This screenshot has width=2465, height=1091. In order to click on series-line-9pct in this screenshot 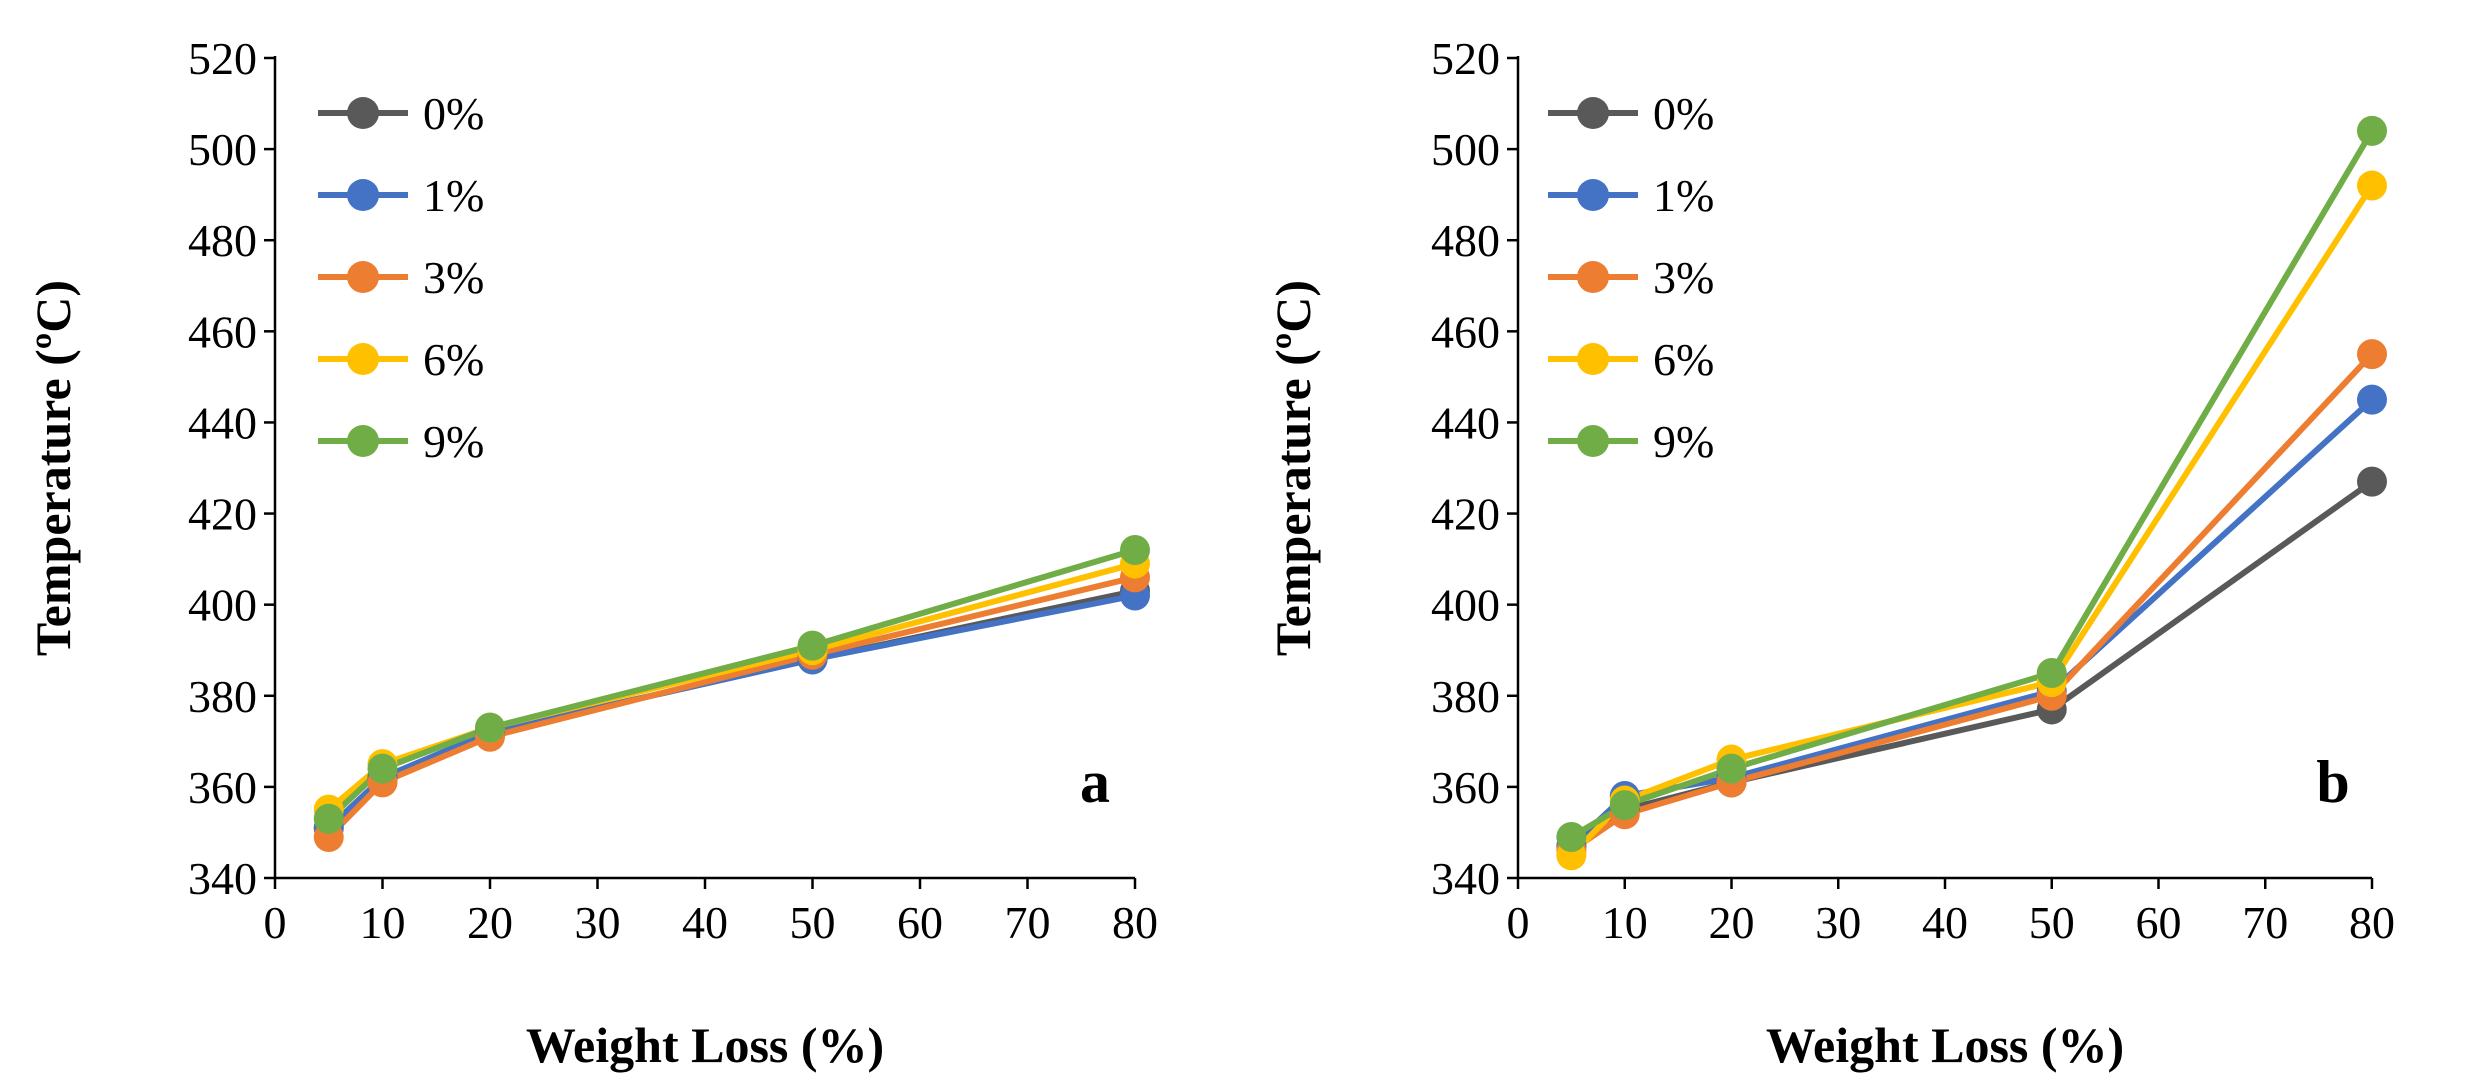, I will do `click(731, 684)`.